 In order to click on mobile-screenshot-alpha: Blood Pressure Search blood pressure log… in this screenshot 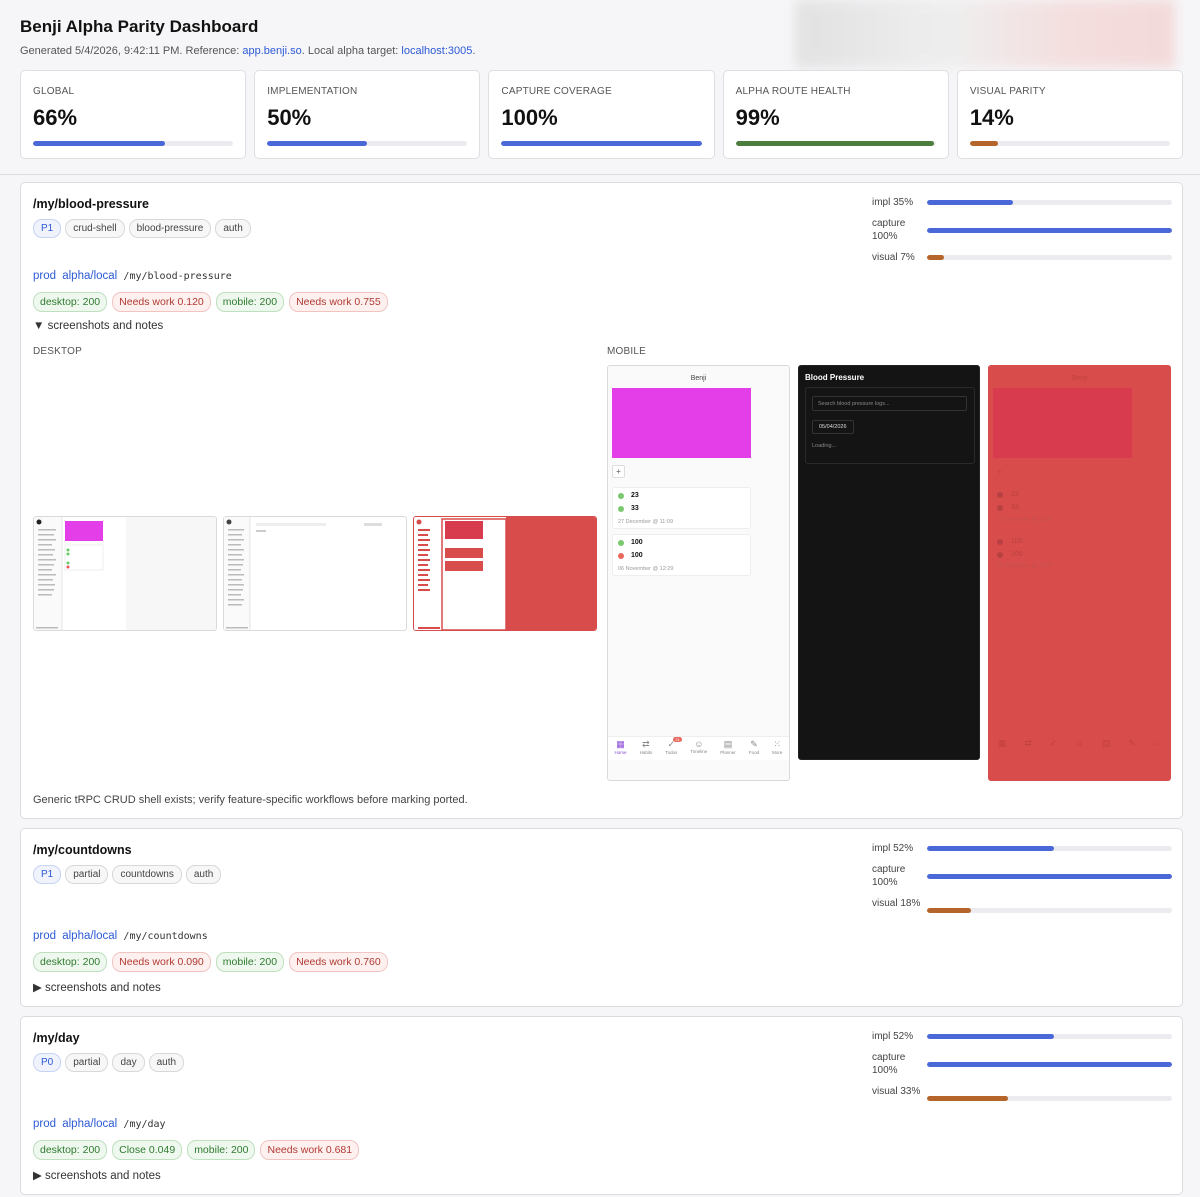, I will do `click(889, 562)`.